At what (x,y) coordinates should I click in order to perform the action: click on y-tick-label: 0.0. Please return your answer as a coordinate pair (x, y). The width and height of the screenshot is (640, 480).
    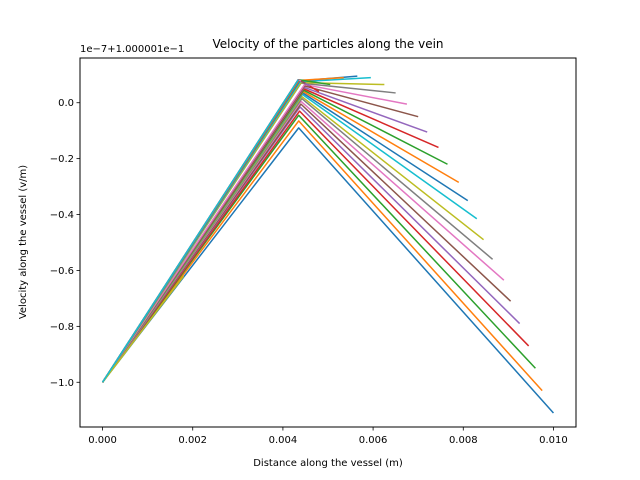
    Looking at the image, I should click on (66, 103).